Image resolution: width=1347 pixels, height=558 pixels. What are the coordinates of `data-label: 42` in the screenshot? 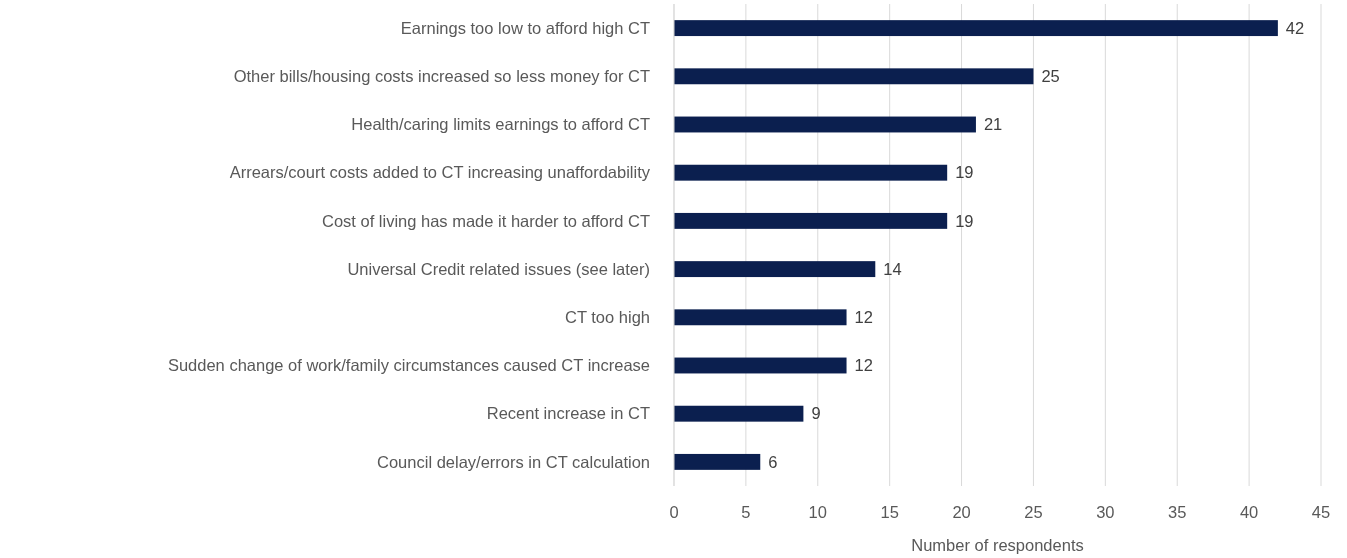 It's located at (1295, 27).